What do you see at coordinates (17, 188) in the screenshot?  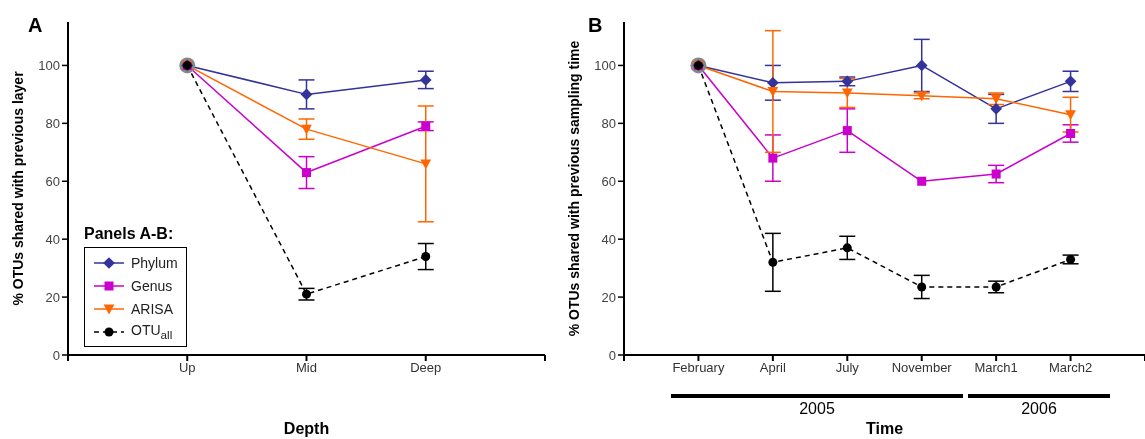 I see `y-axis-title: % OTUs shared with previous layer` at bounding box center [17, 188].